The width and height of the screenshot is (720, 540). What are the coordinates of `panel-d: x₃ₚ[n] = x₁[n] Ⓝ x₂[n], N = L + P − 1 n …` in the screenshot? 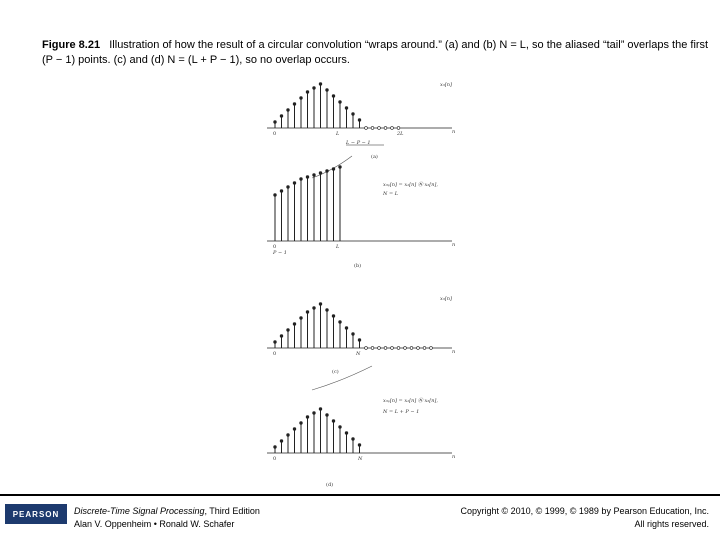 It's located at (361, 442).